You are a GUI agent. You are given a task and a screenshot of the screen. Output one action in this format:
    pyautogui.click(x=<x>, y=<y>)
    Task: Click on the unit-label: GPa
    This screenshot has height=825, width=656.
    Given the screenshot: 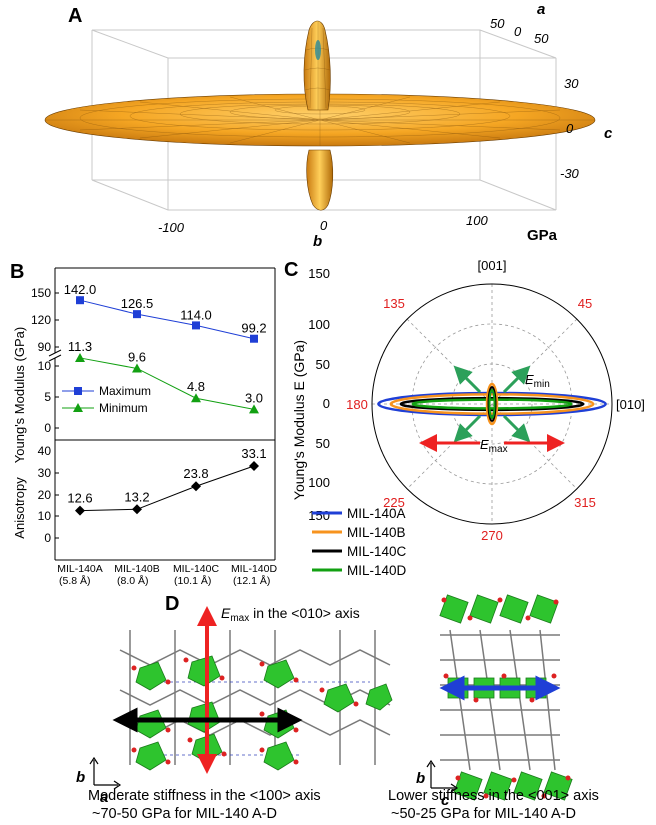 What is the action you would take?
    pyautogui.click(x=542, y=235)
    